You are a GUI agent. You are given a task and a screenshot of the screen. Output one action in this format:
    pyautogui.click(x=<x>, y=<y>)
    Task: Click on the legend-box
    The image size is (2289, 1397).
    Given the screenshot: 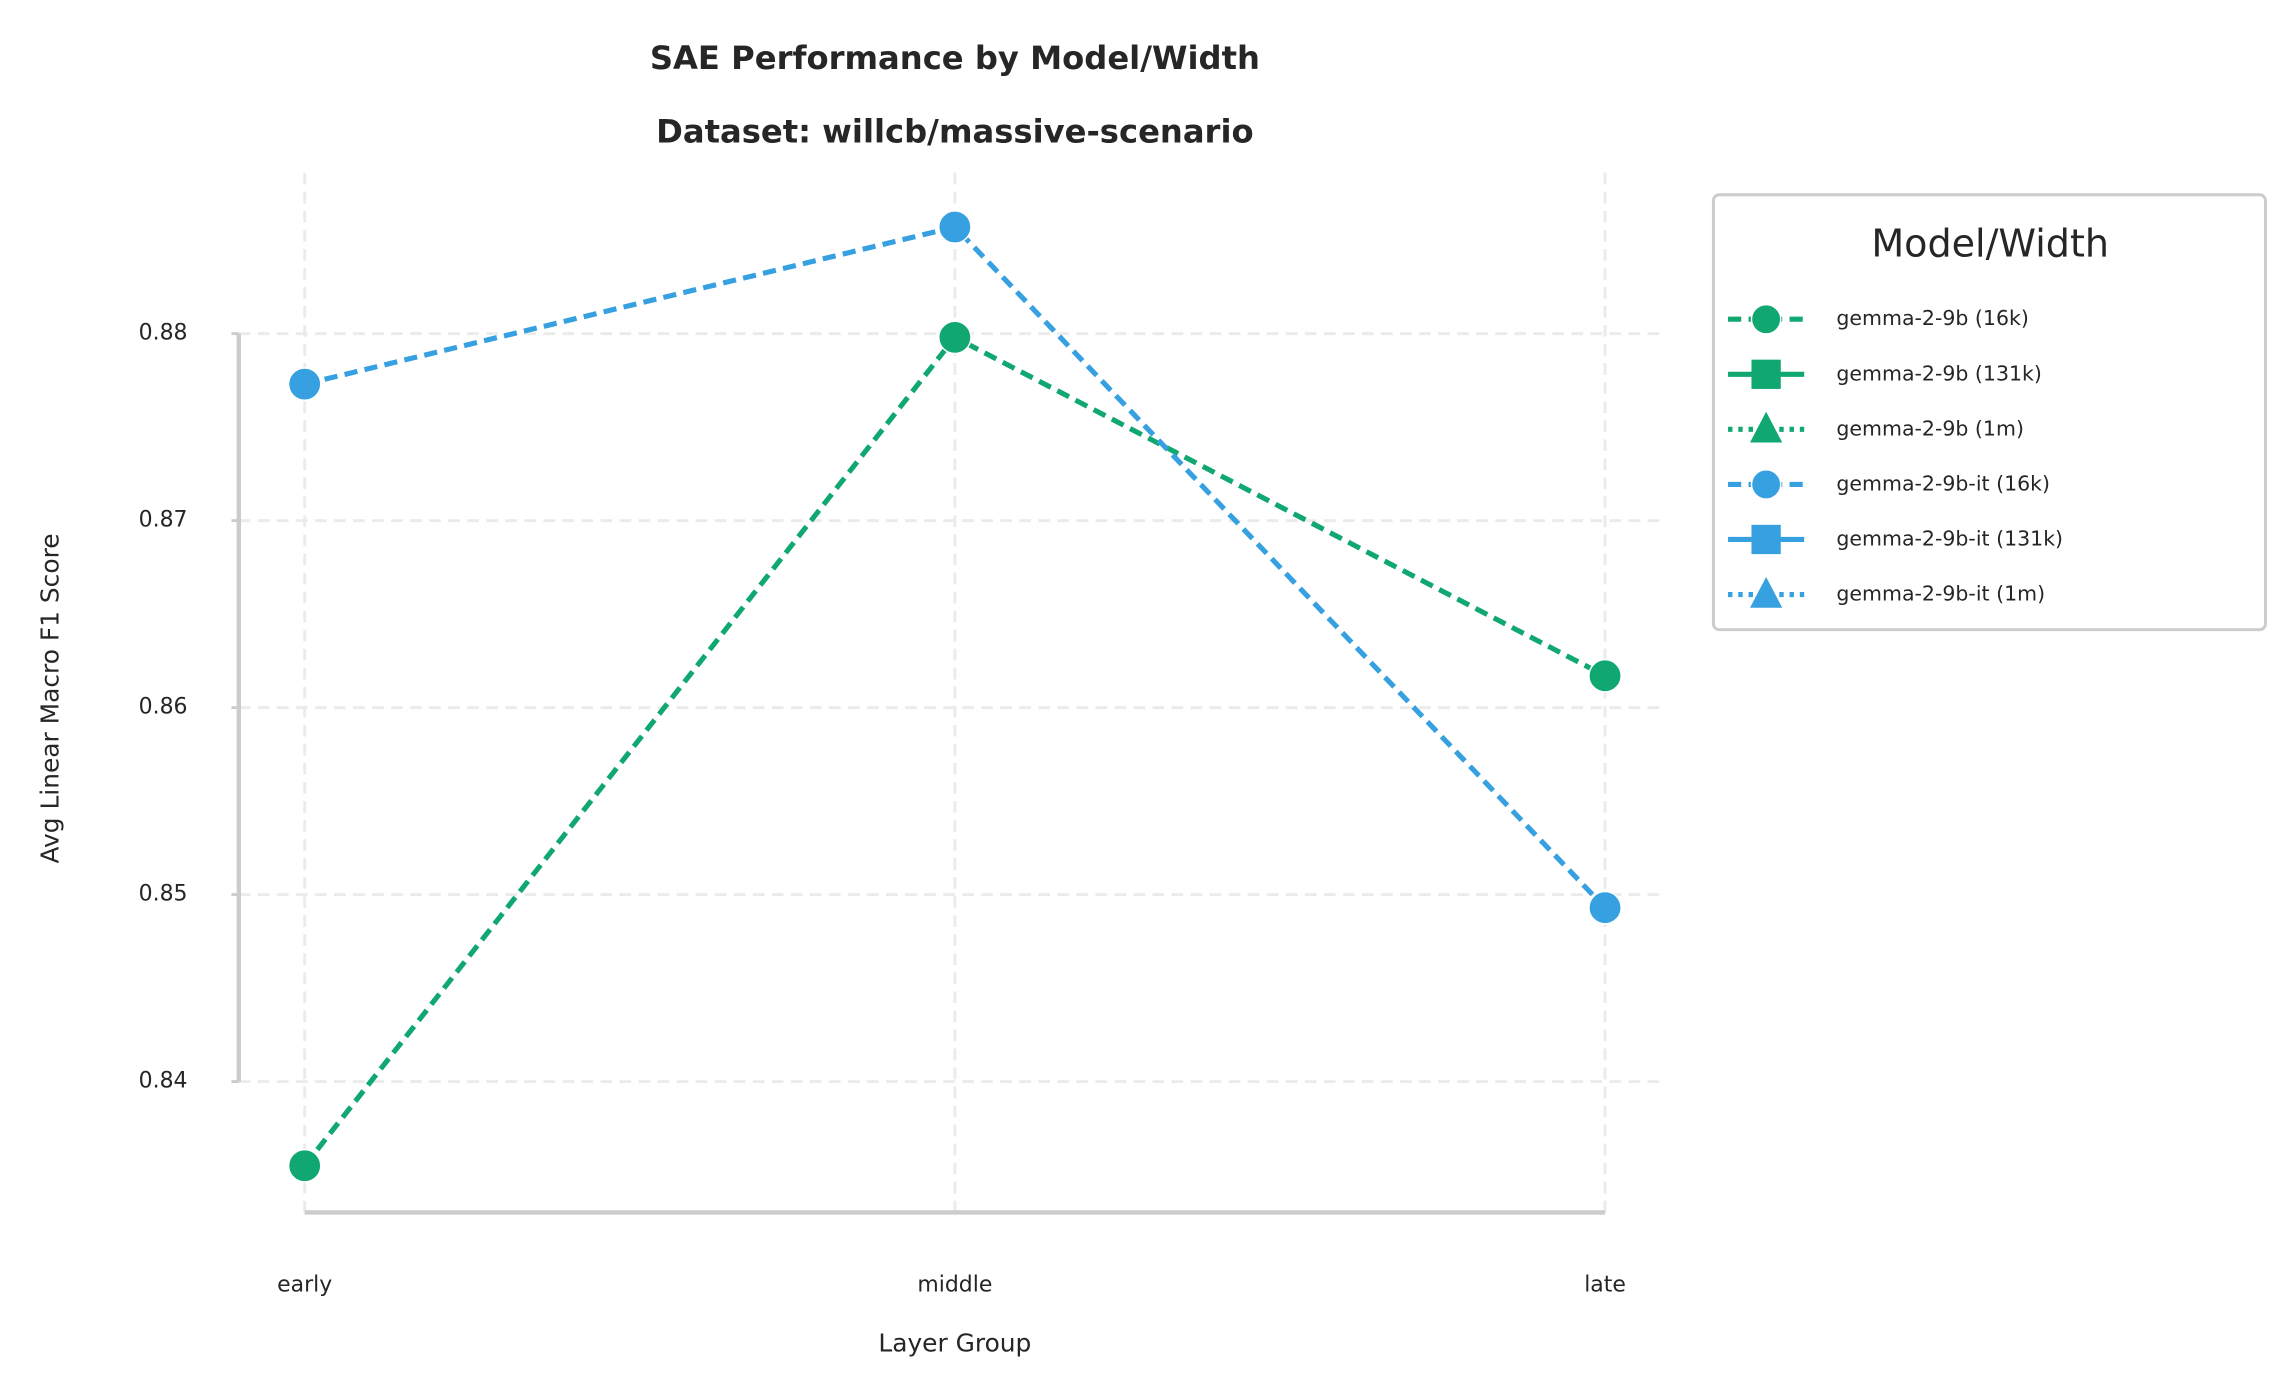 What is the action you would take?
    pyautogui.click(x=1989, y=412)
    